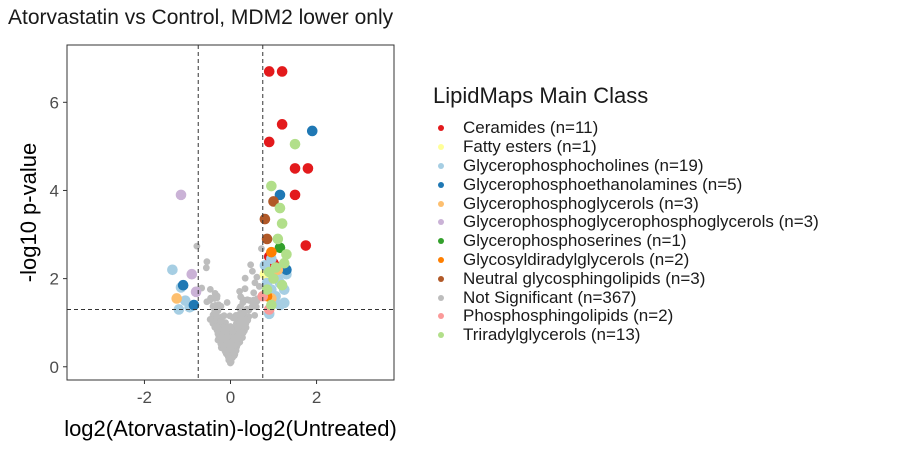 This screenshot has width=903, height=449. What do you see at coordinates (626, 184) in the screenshot?
I see `legend-item: Glycerophosphoethanolamines (n=5)` at bounding box center [626, 184].